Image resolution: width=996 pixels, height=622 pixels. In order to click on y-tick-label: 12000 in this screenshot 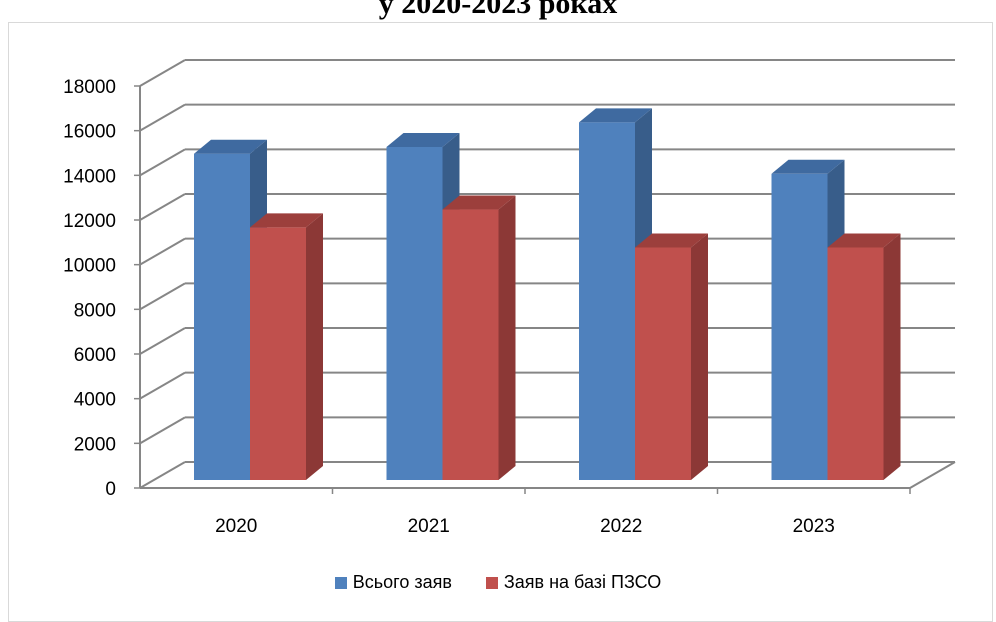, I will do `click(89, 221)`.